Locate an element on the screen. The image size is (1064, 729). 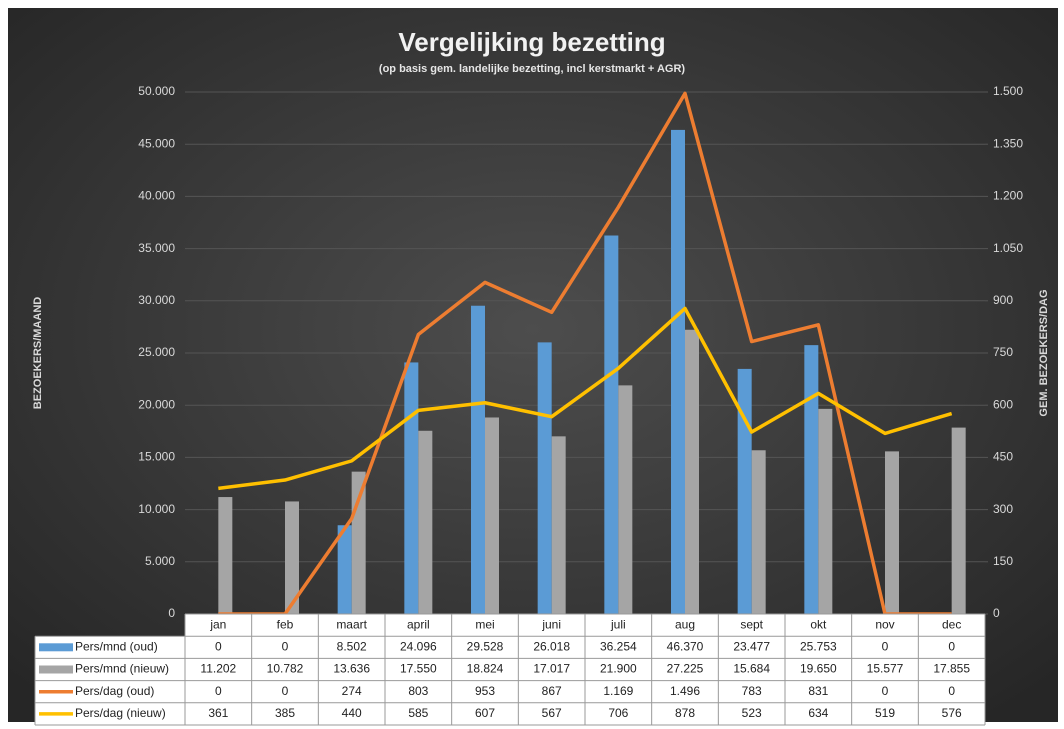
data-label: 29.528 is located at coordinates (485, 646).